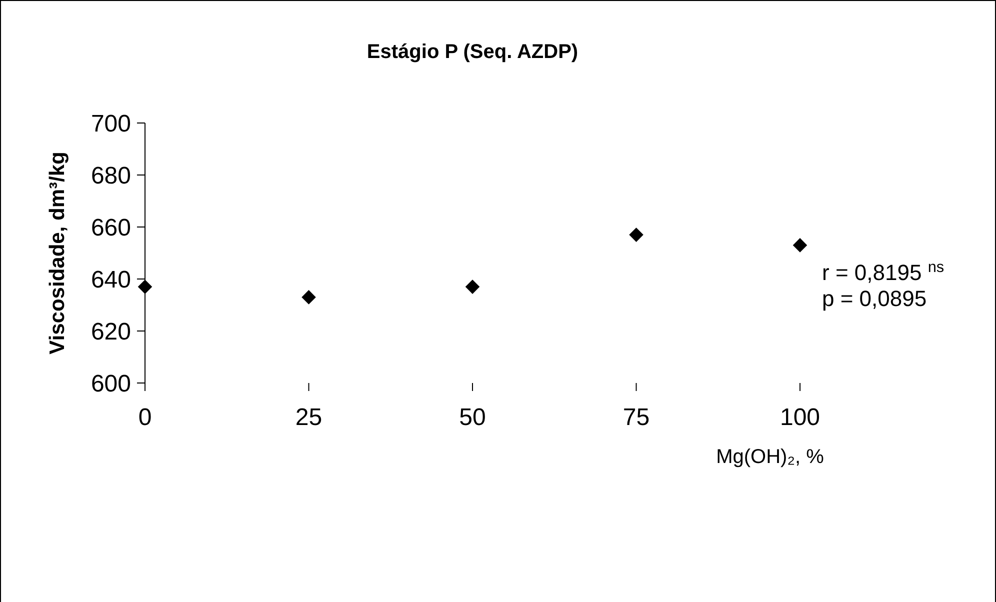 This screenshot has width=996, height=602. Describe the element at coordinates (308, 417) in the screenshot. I see `x-tick-label: 25` at that location.